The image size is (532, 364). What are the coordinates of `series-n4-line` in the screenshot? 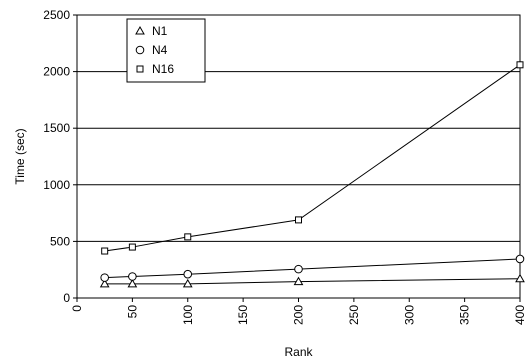 It's located at (312, 268).